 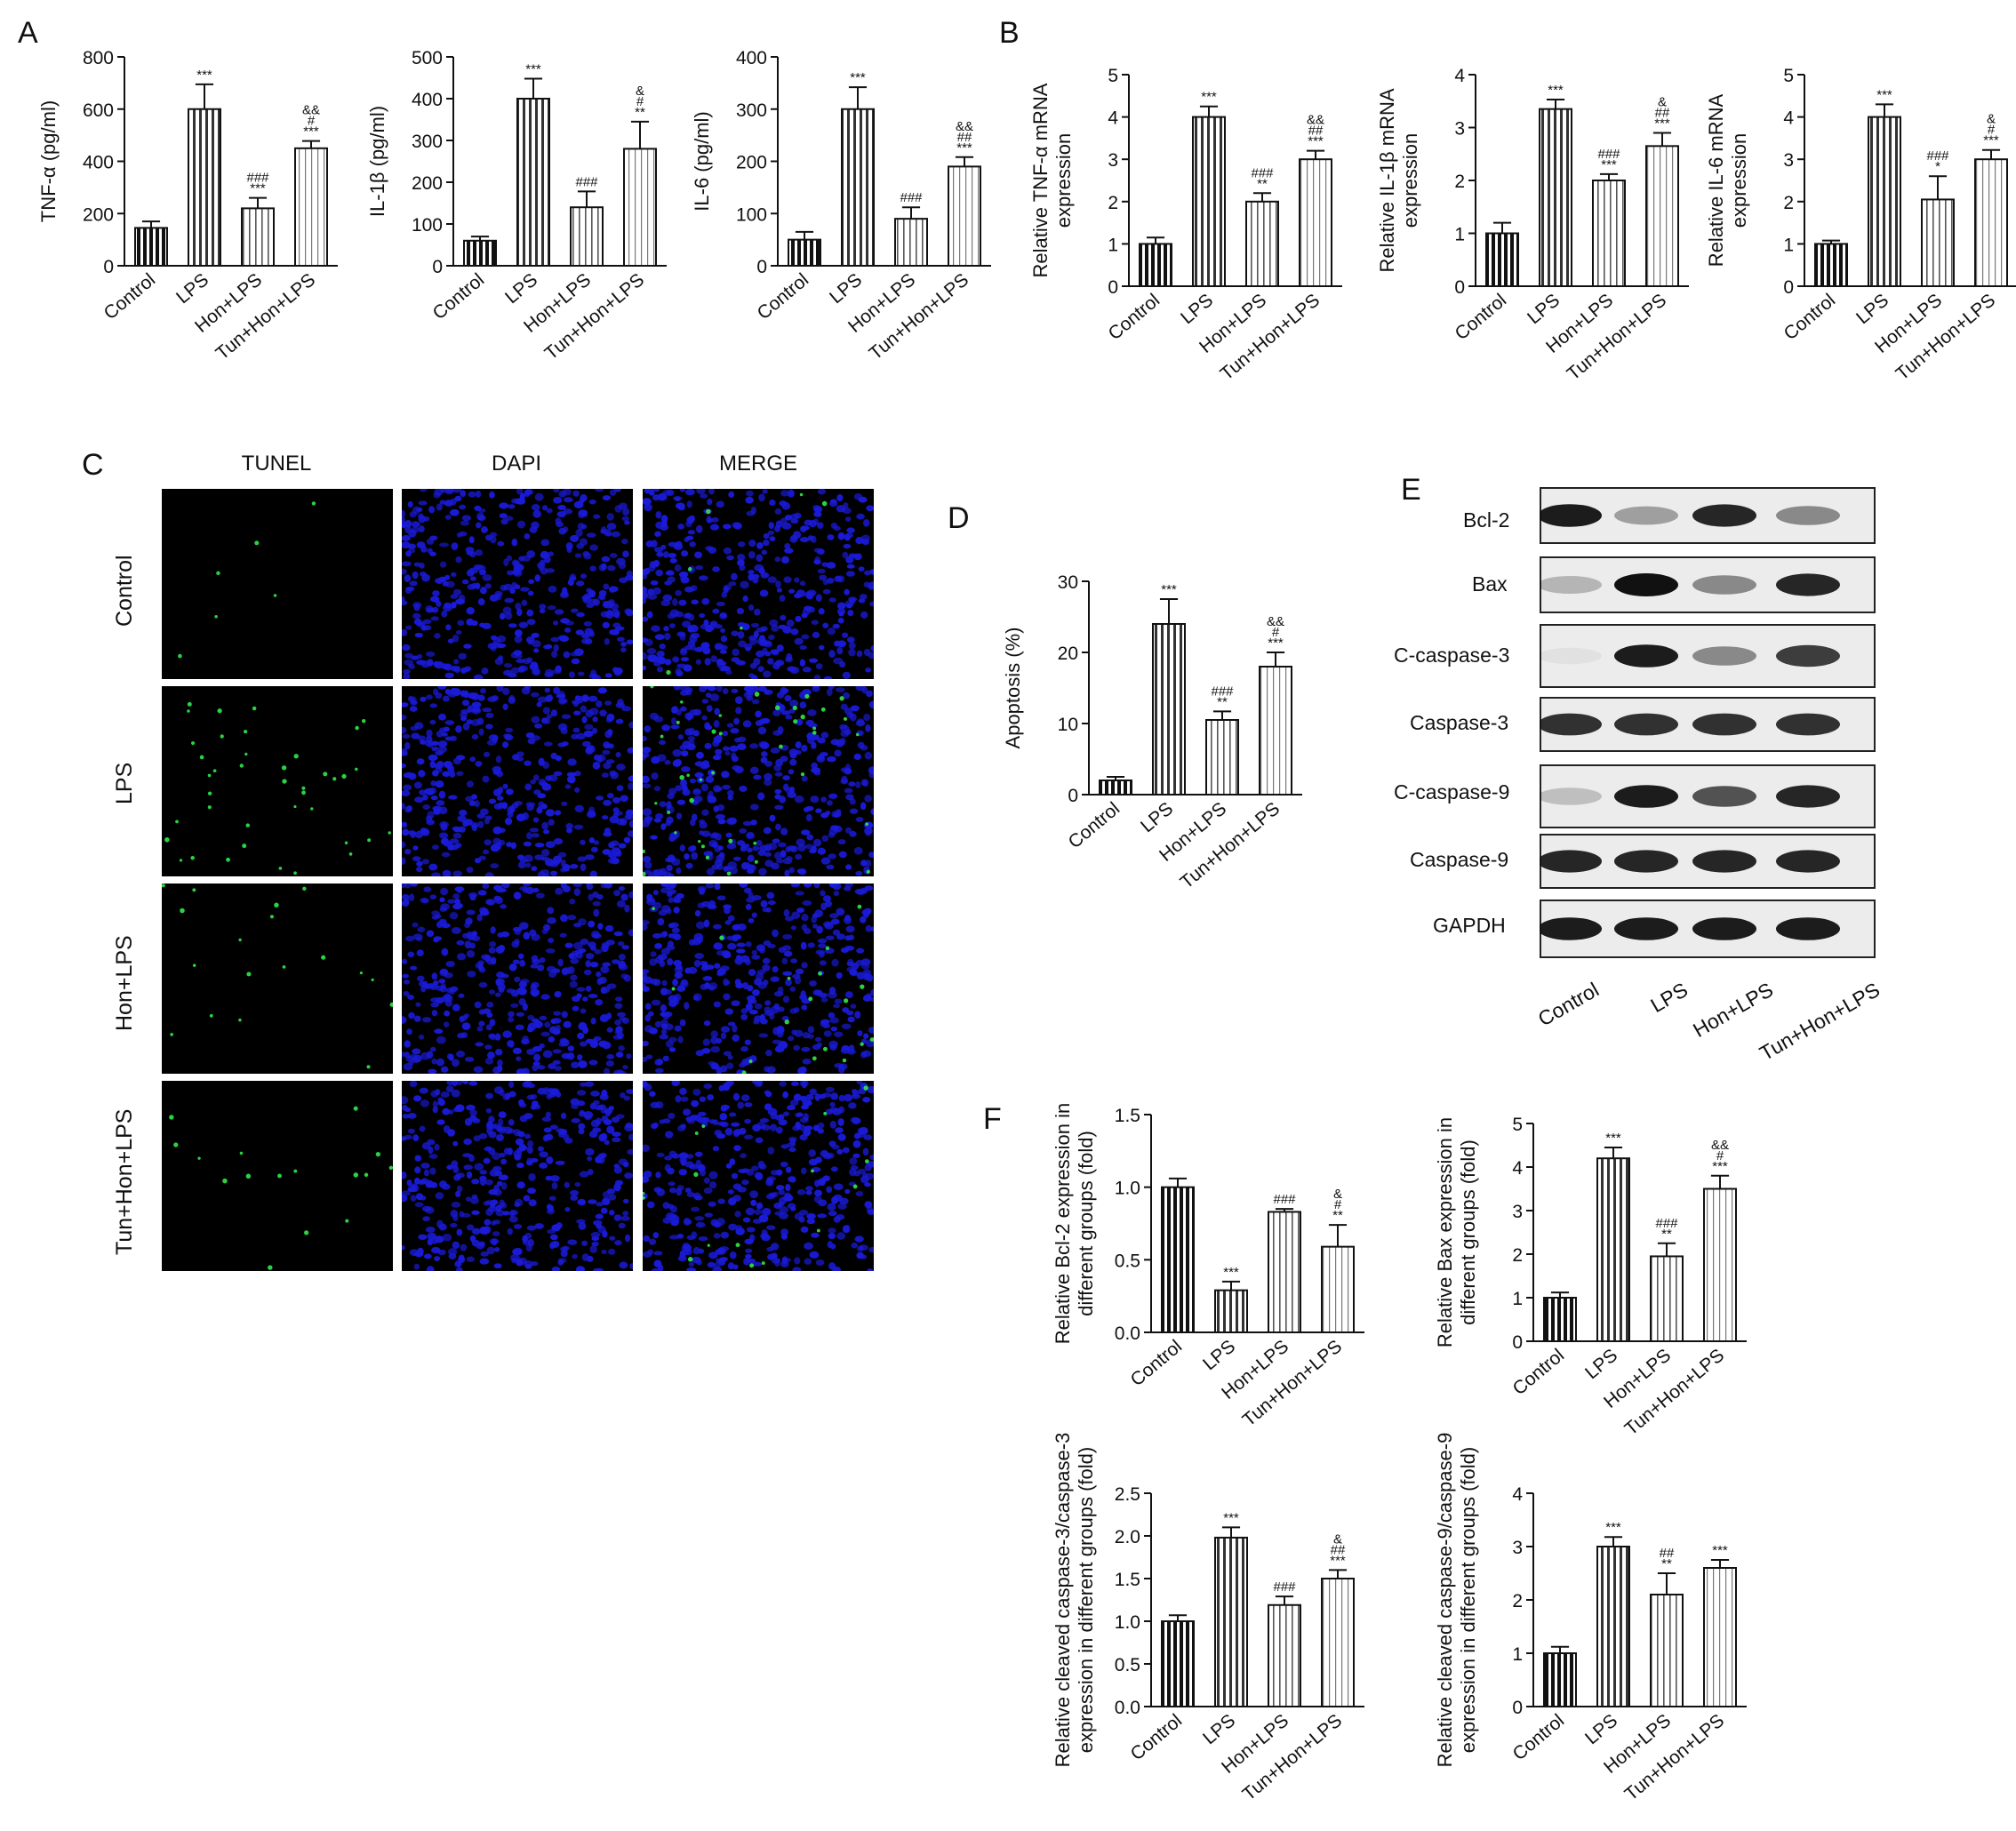 I want to click on significance-mark: #, so click(x=640, y=101).